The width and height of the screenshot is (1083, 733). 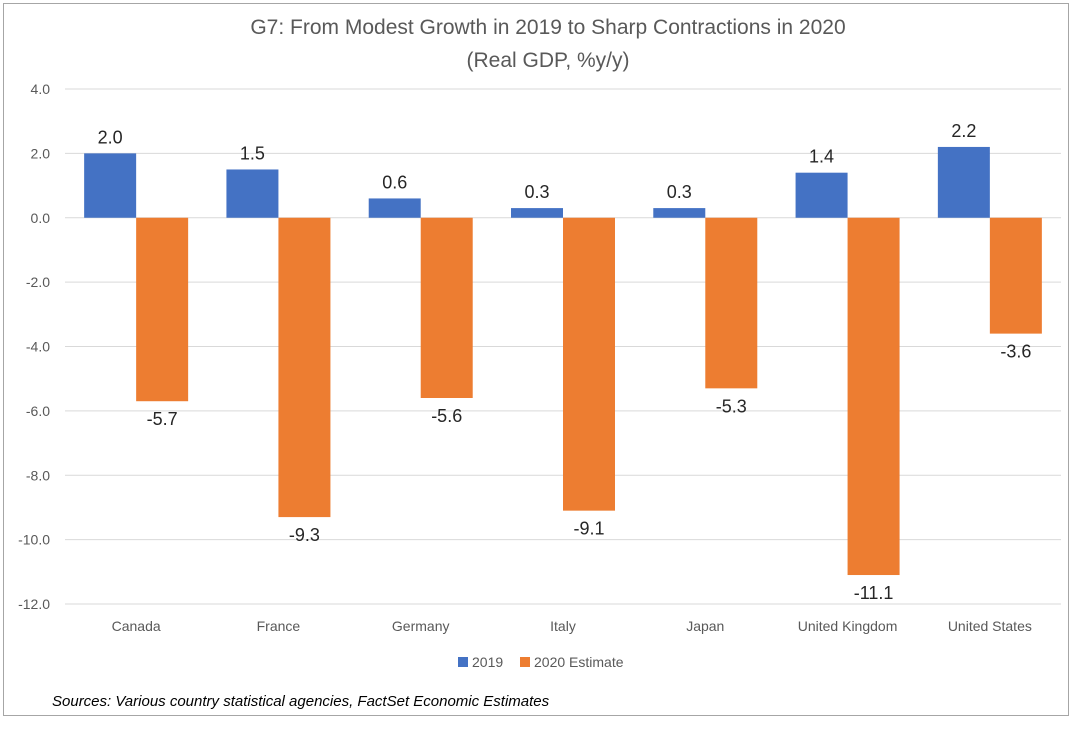 I want to click on legend-label: 2020 Estimate, so click(x=579, y=662).